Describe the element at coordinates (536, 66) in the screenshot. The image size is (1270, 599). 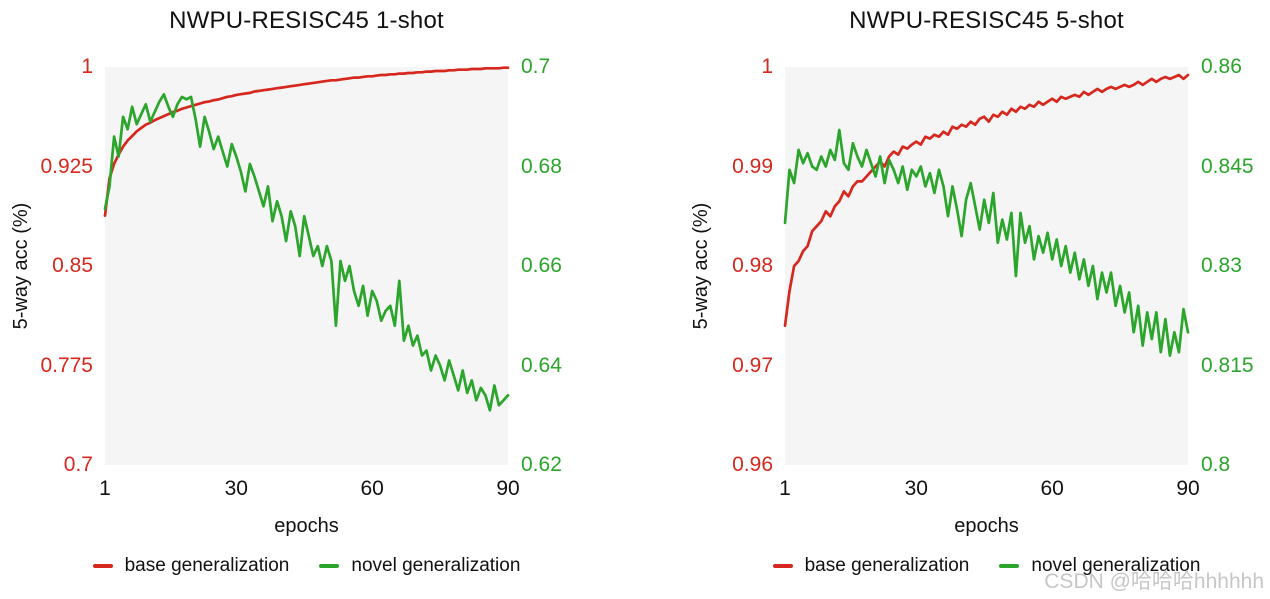
I see `right-y-tick-label: 0.7` at that location.